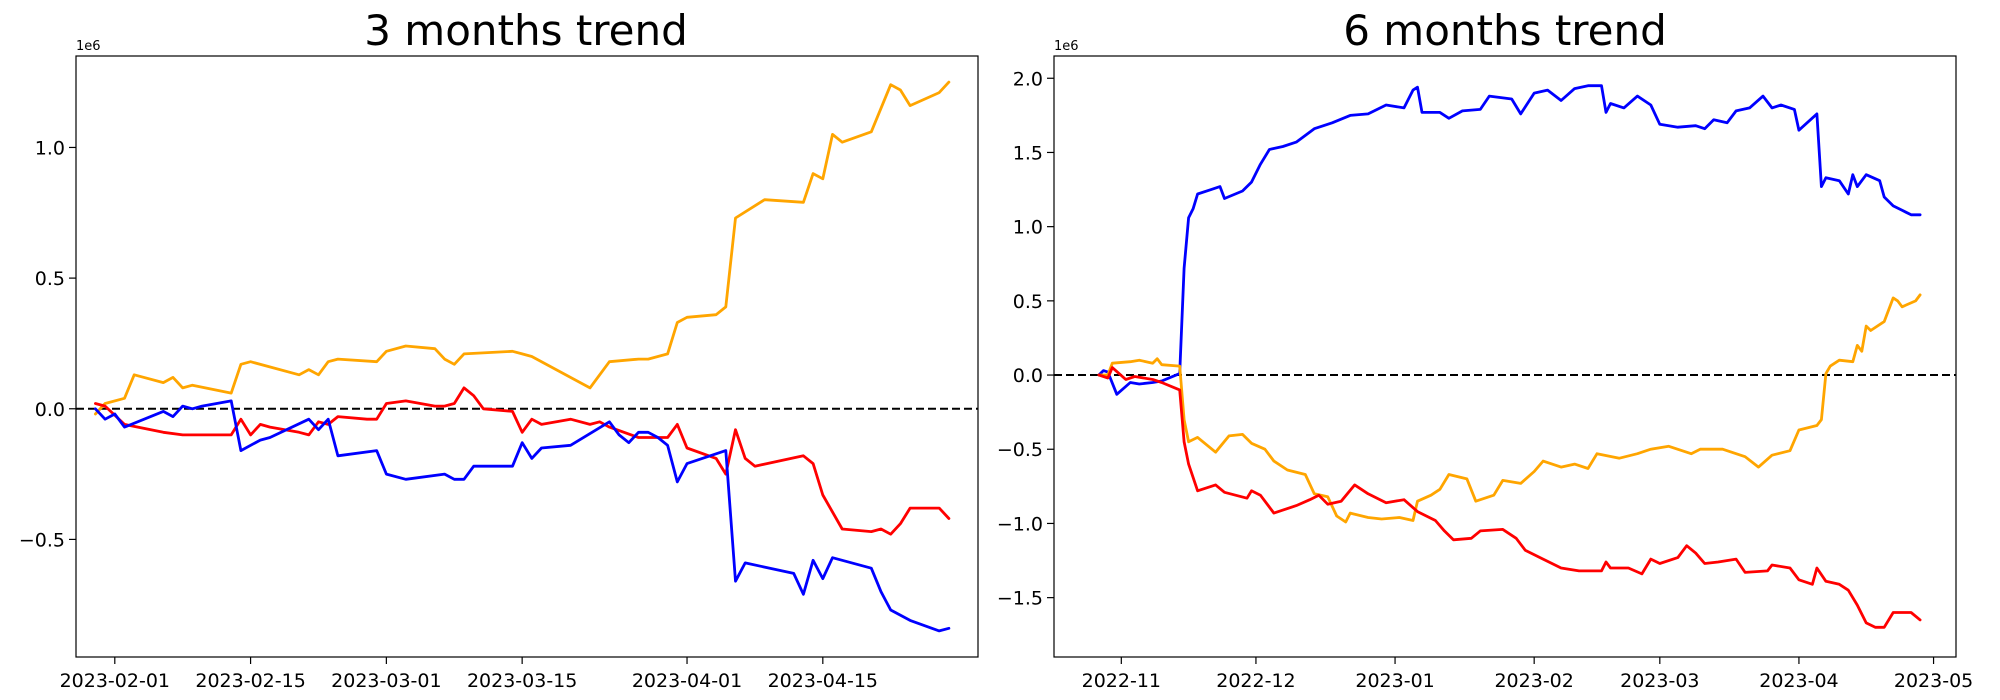 This screenshot has height=700, width=2000. I want to click on y-tick-label: −1.5, so click(1020, 599).